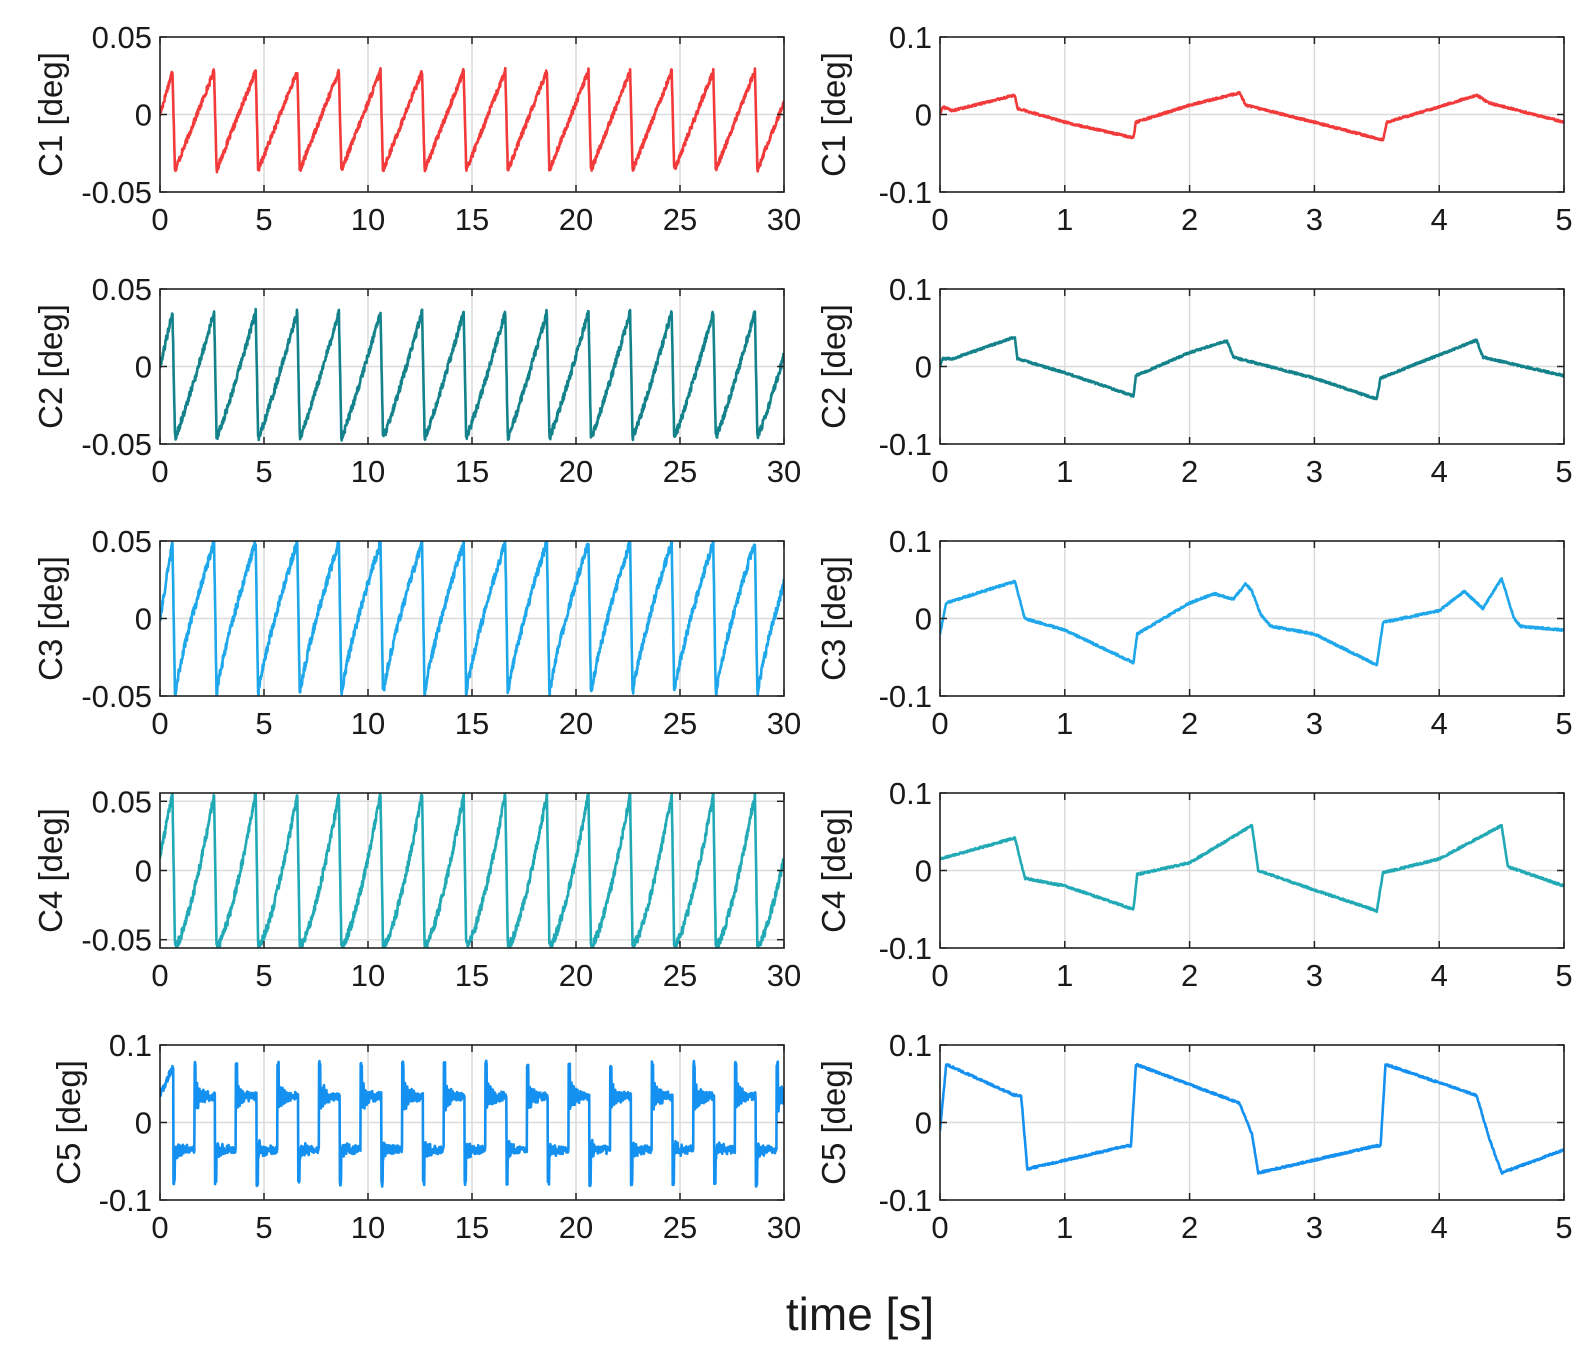 This screenshot has width=1596, height=1355. I want to click on panel-c4-zoom: 0 1 2 3 4 5-0.100.1C4 [deg], so click(1194, 884).